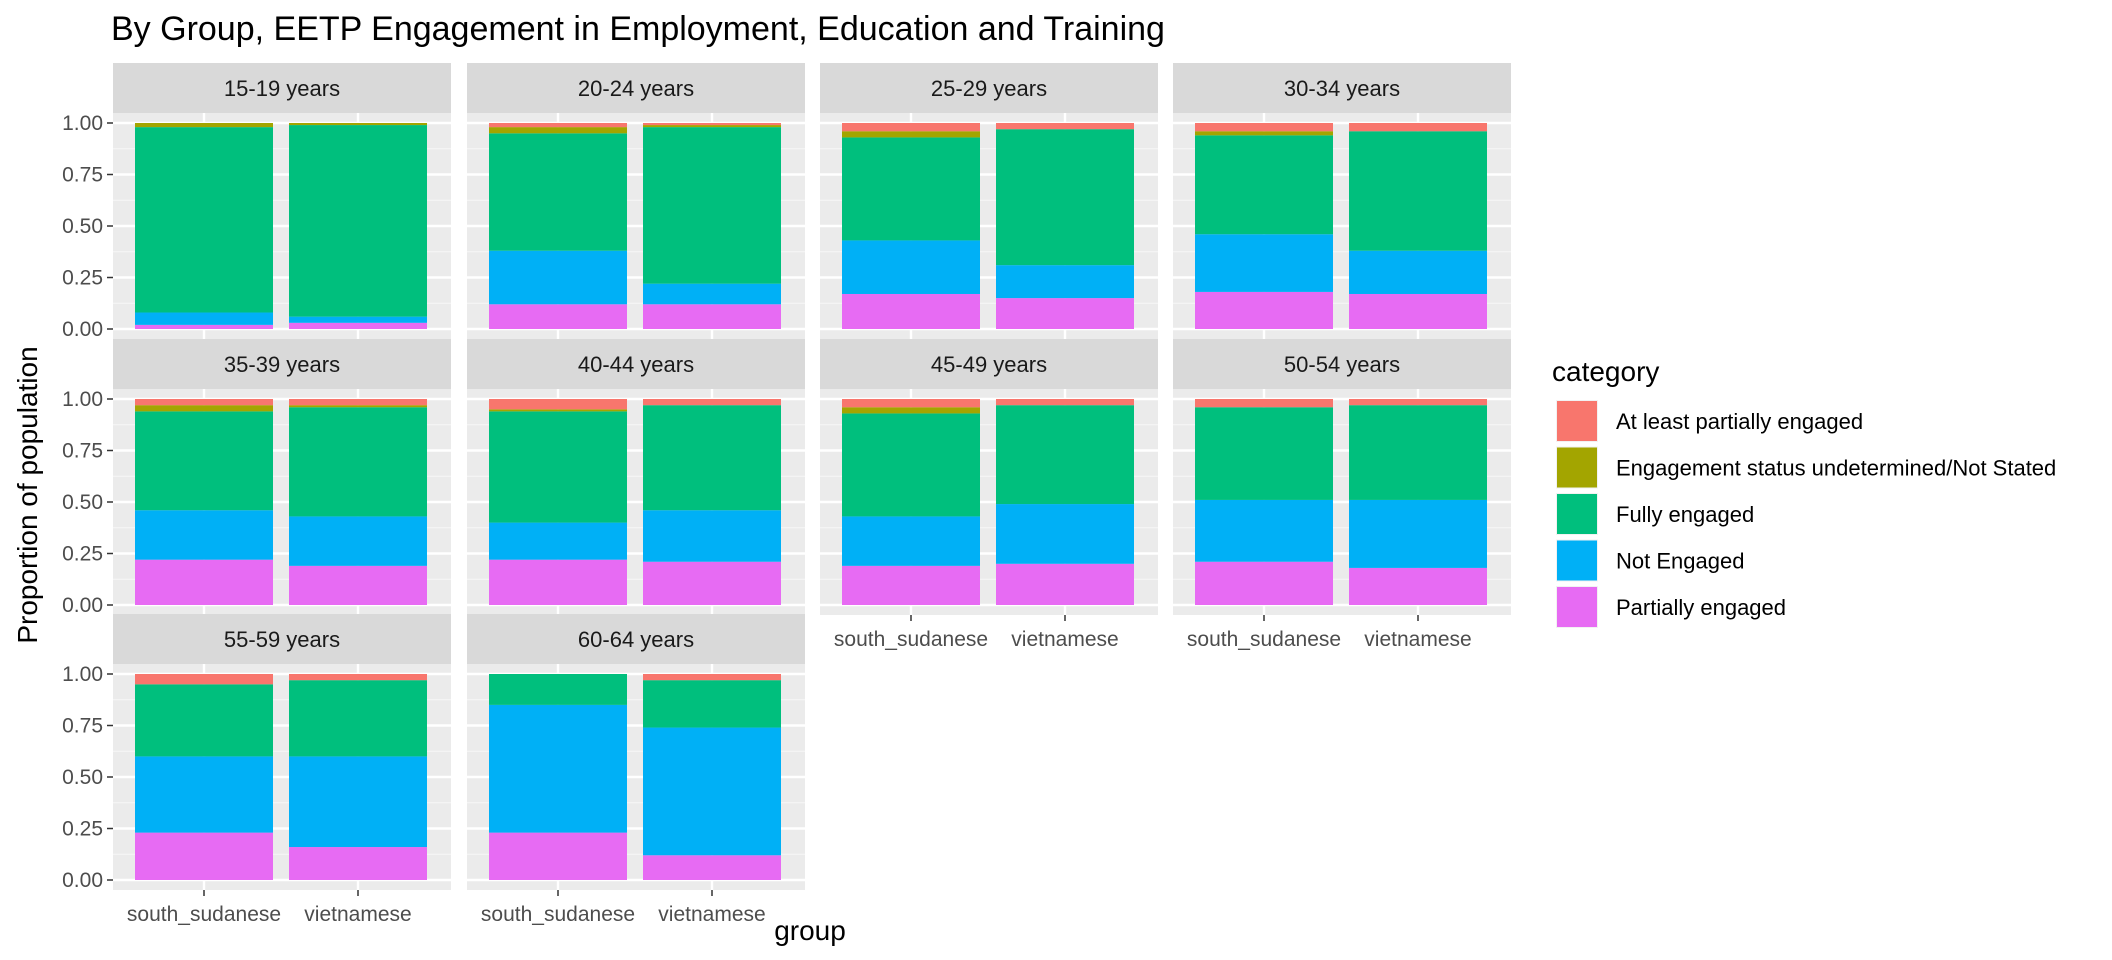 The width and height of the screenshot is (2112, 960). I want to click on facet-strip-label: 45-49 years, so click(989, 364).